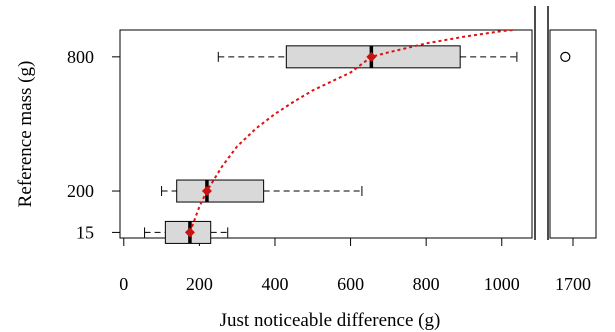 The image size is (615, 332). Describe the element at coordinates (93, 144) in the screenshot. I see `y-axis: 15 200 800` at that location.